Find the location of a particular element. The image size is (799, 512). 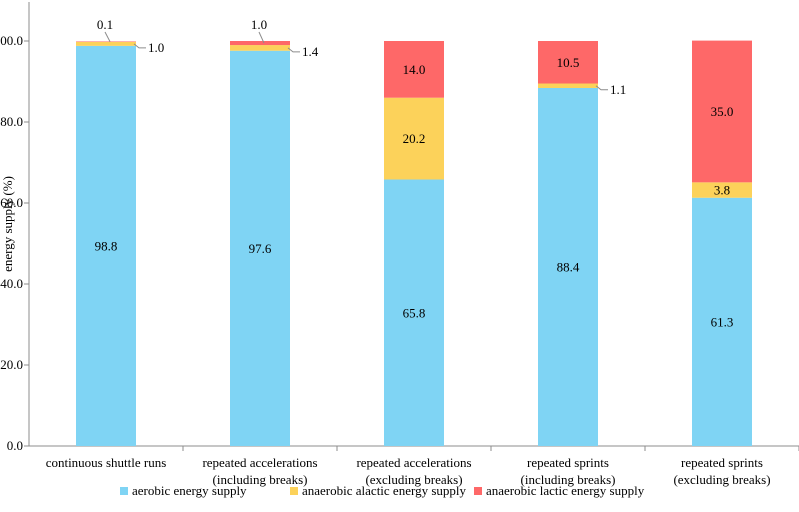

data-label: 14.0 is located at coordinates (414, 69).